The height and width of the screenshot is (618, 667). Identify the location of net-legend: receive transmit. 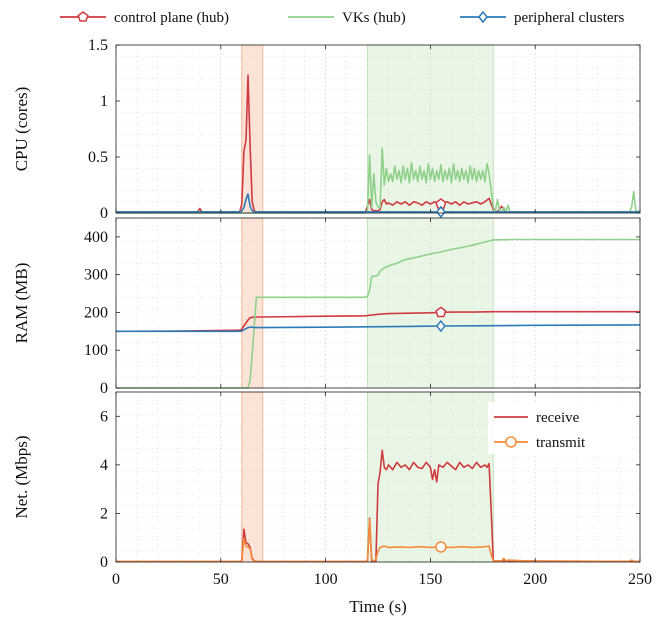
(560, 428).